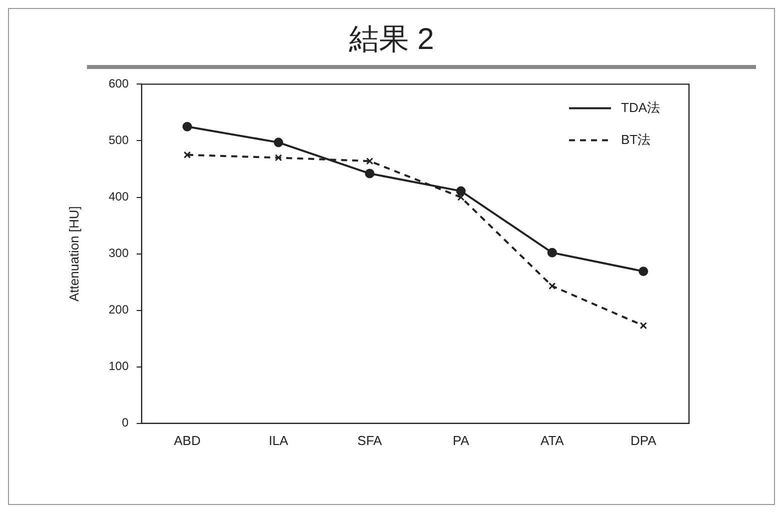 Image resolution: width=783 pixels, height=513 pixels. I want to click on chart-title: 結果 2, so click(392, 40).